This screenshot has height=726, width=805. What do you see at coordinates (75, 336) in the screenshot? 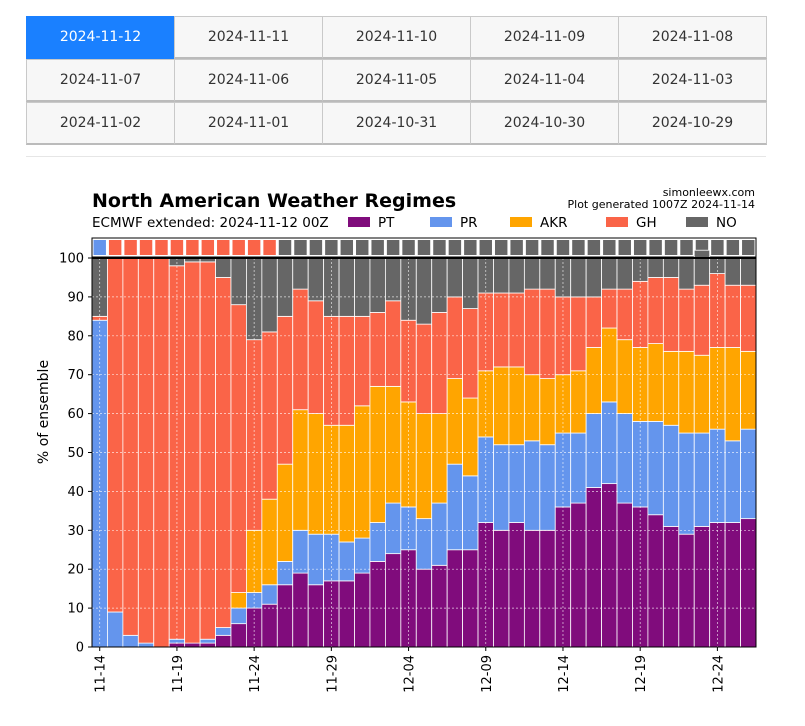
I see `y-tick-label: 80` at bounding box center [75, 336].